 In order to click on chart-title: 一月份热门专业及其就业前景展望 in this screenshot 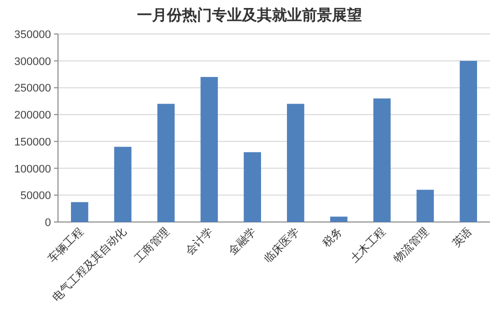, I will do `click(249, 15)`.